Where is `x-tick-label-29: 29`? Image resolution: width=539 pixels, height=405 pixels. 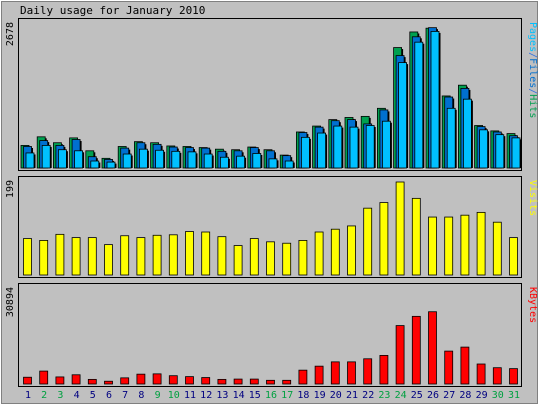 x-tick-label-29: 29 is located at coordinates (482, 395).